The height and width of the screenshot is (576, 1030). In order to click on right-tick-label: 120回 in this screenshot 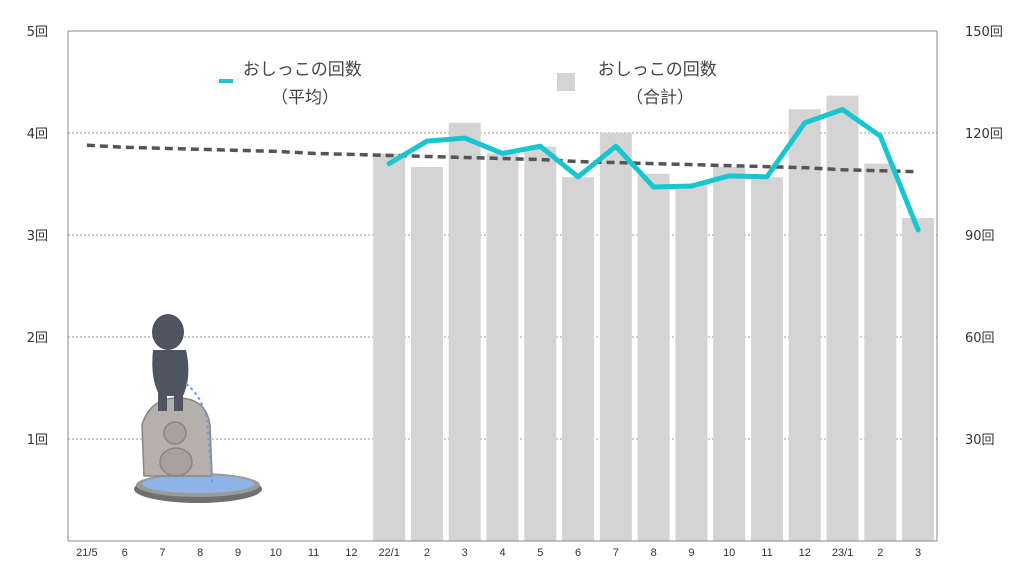, I will do `click(984, 134)`.